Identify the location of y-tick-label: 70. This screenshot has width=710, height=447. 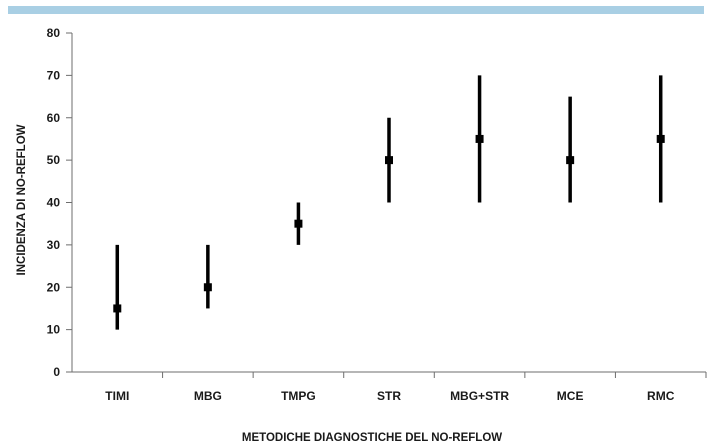
(54, 75).